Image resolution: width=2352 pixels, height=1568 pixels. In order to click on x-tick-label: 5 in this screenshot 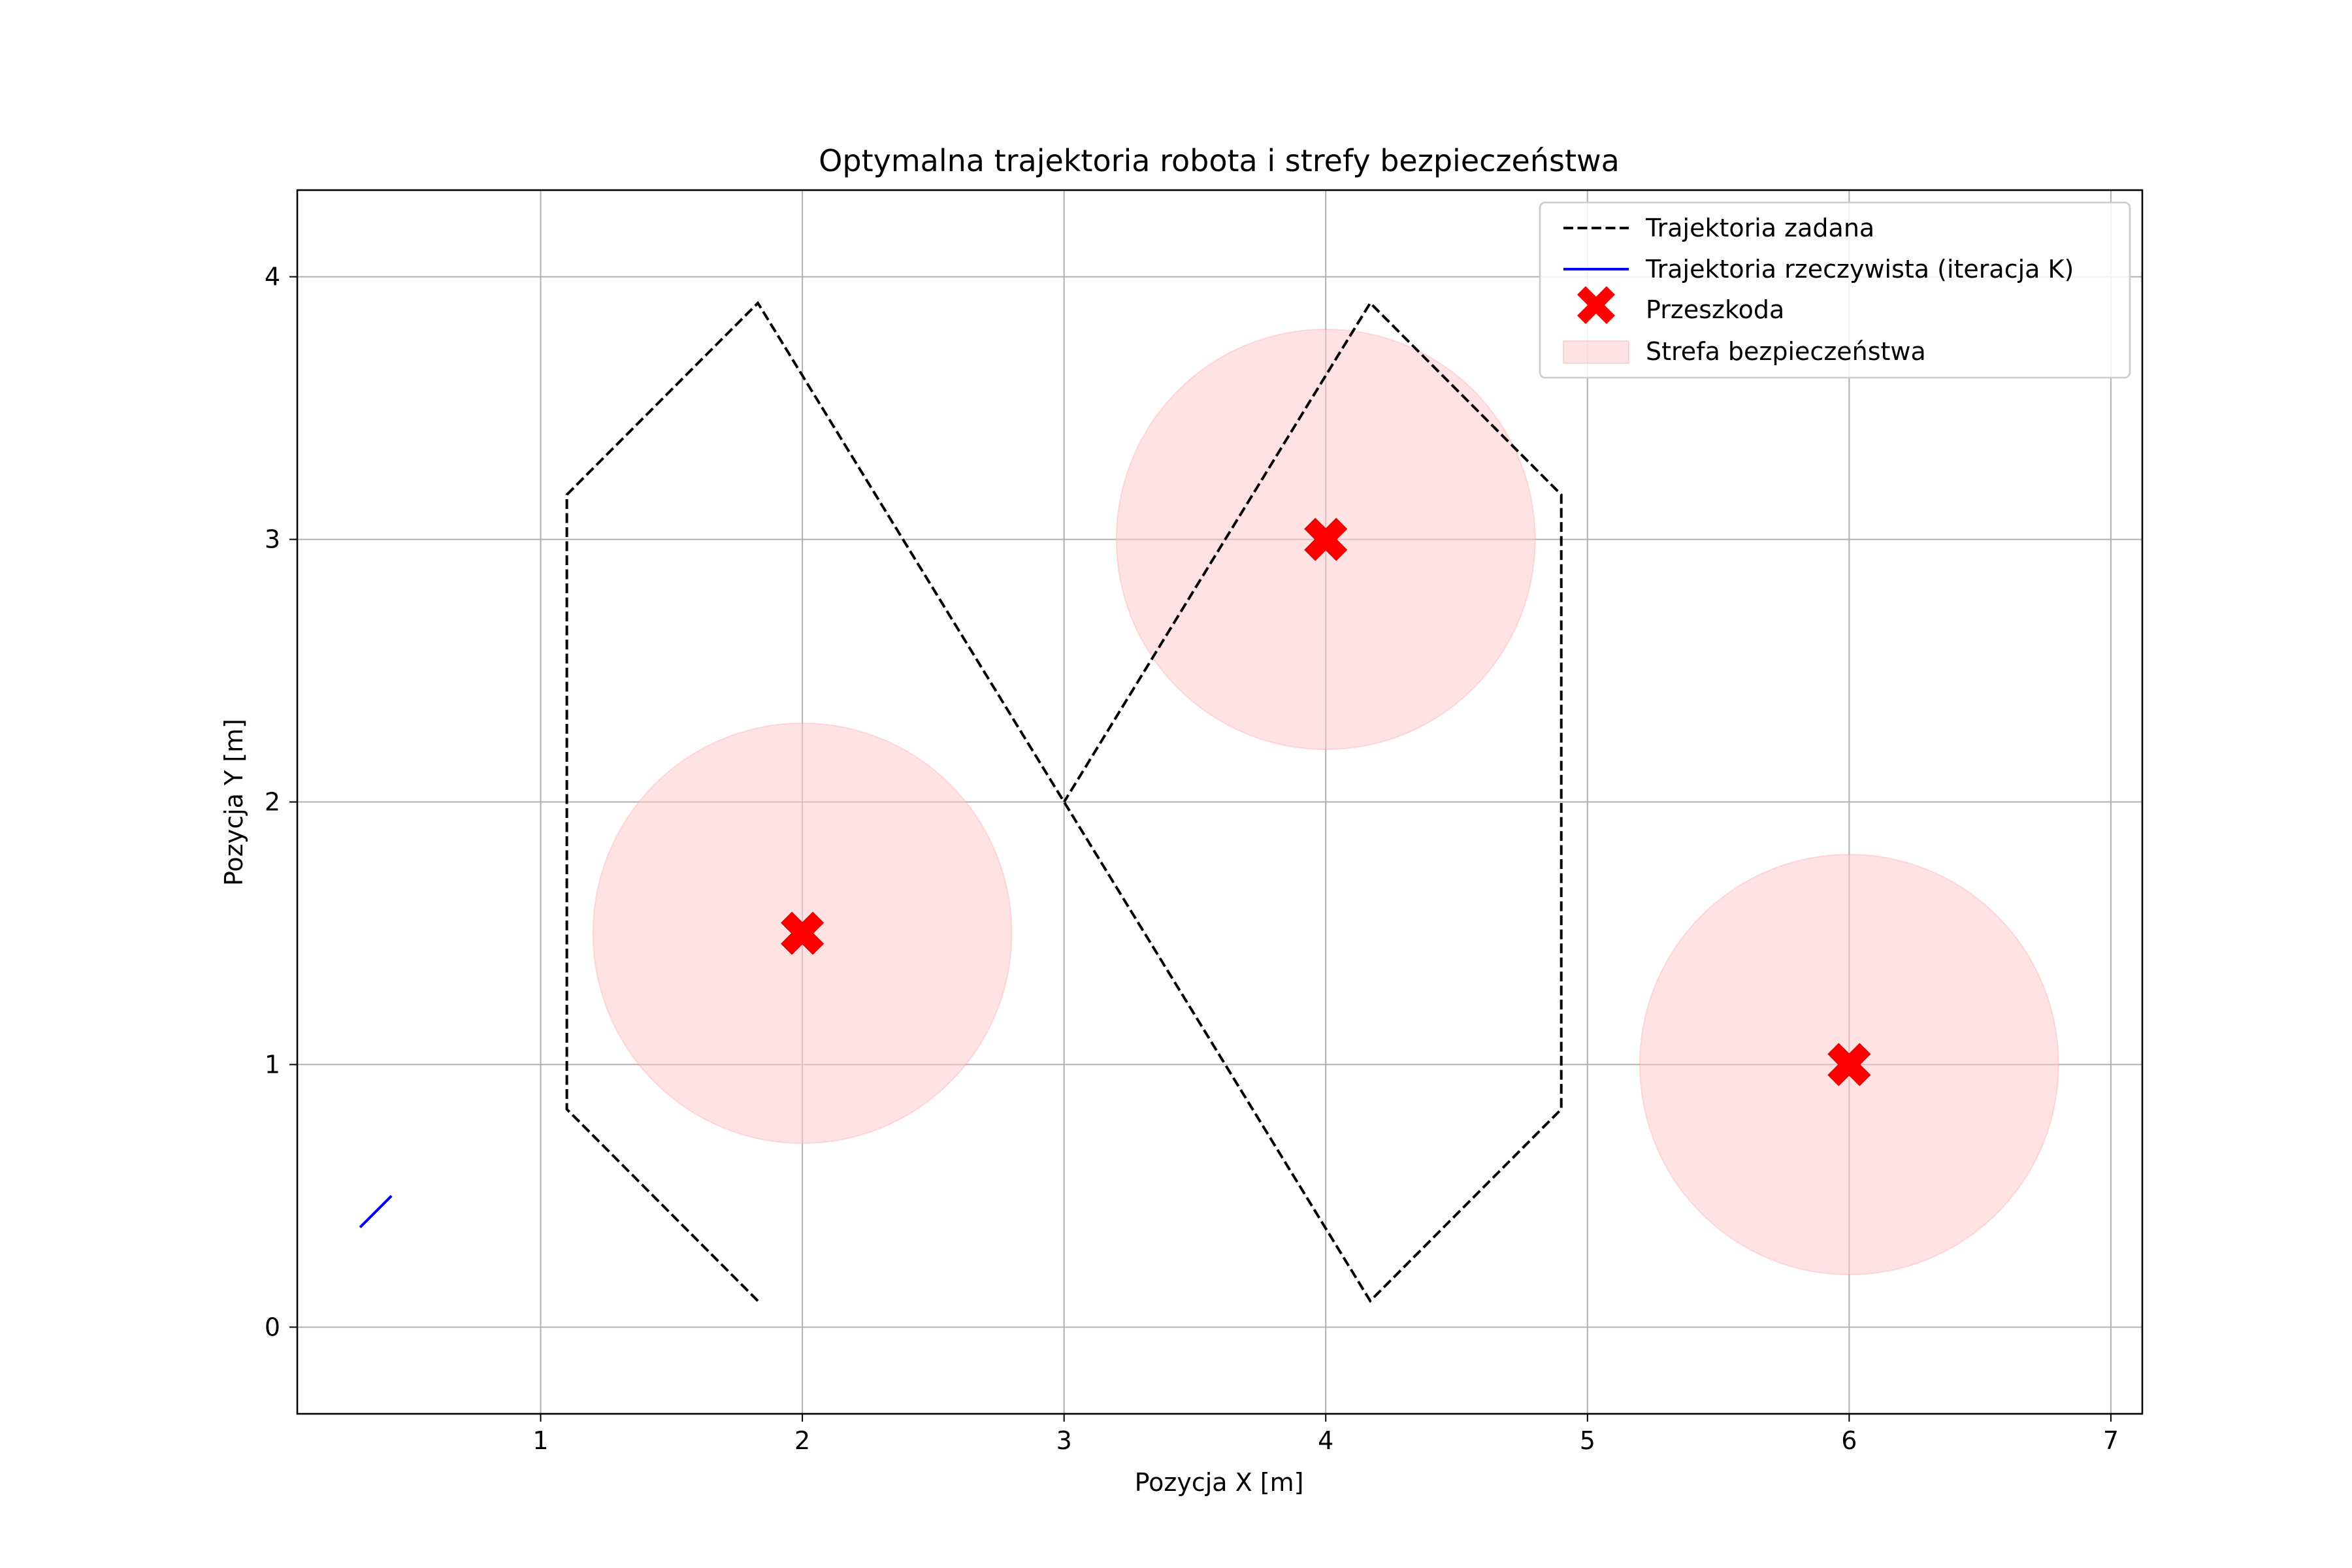, I will do `click(1587, 1440)`.